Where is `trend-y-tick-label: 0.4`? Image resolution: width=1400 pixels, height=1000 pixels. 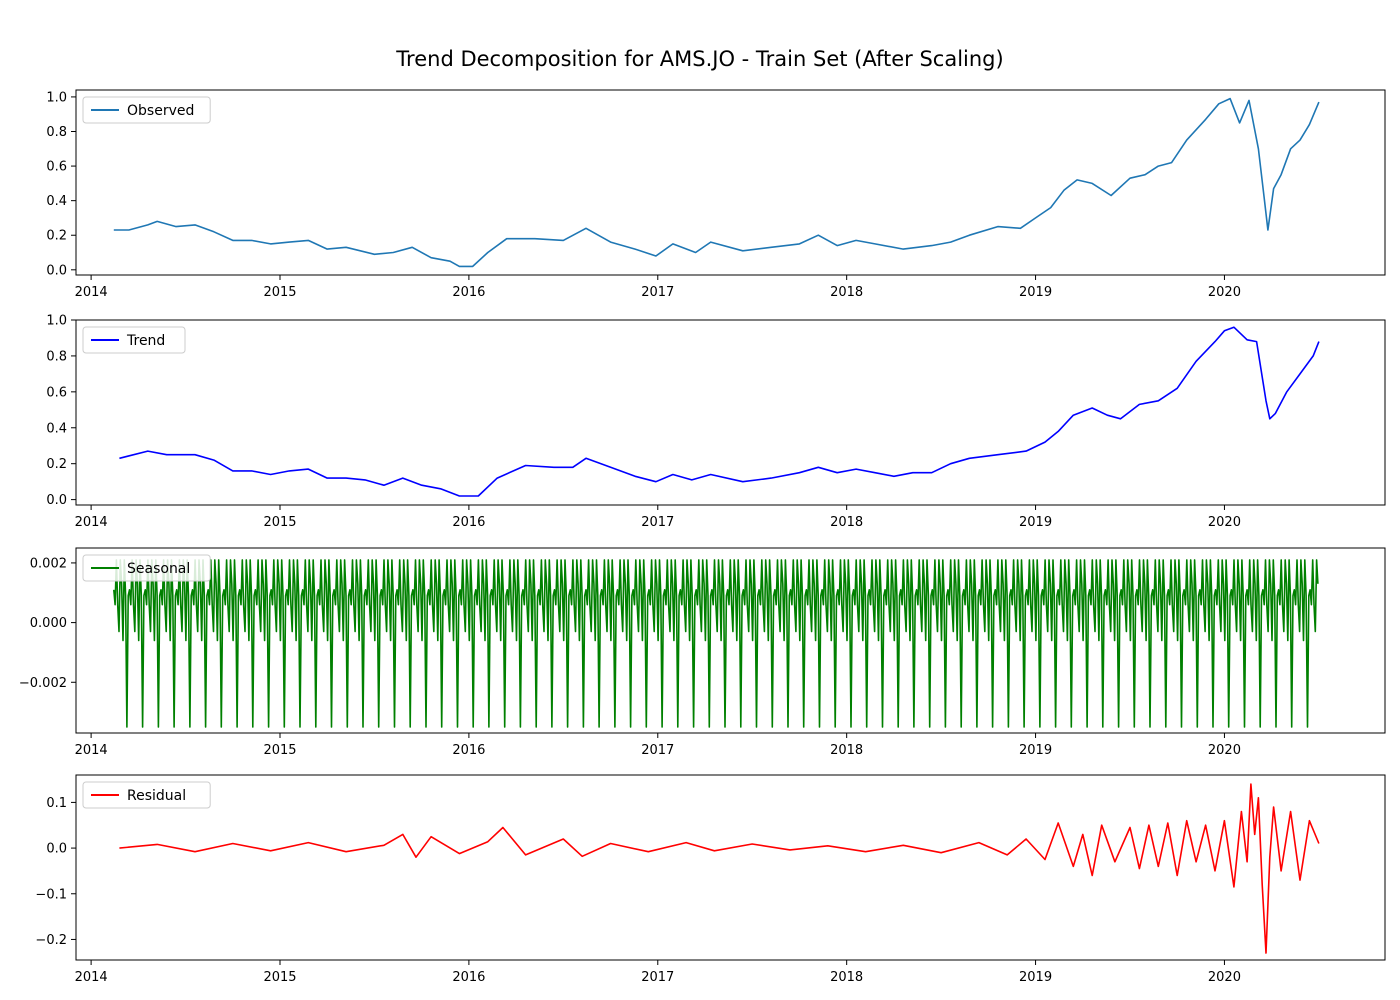
trend-y-tick-label: 0.4 is located at coordinates (56, 428).